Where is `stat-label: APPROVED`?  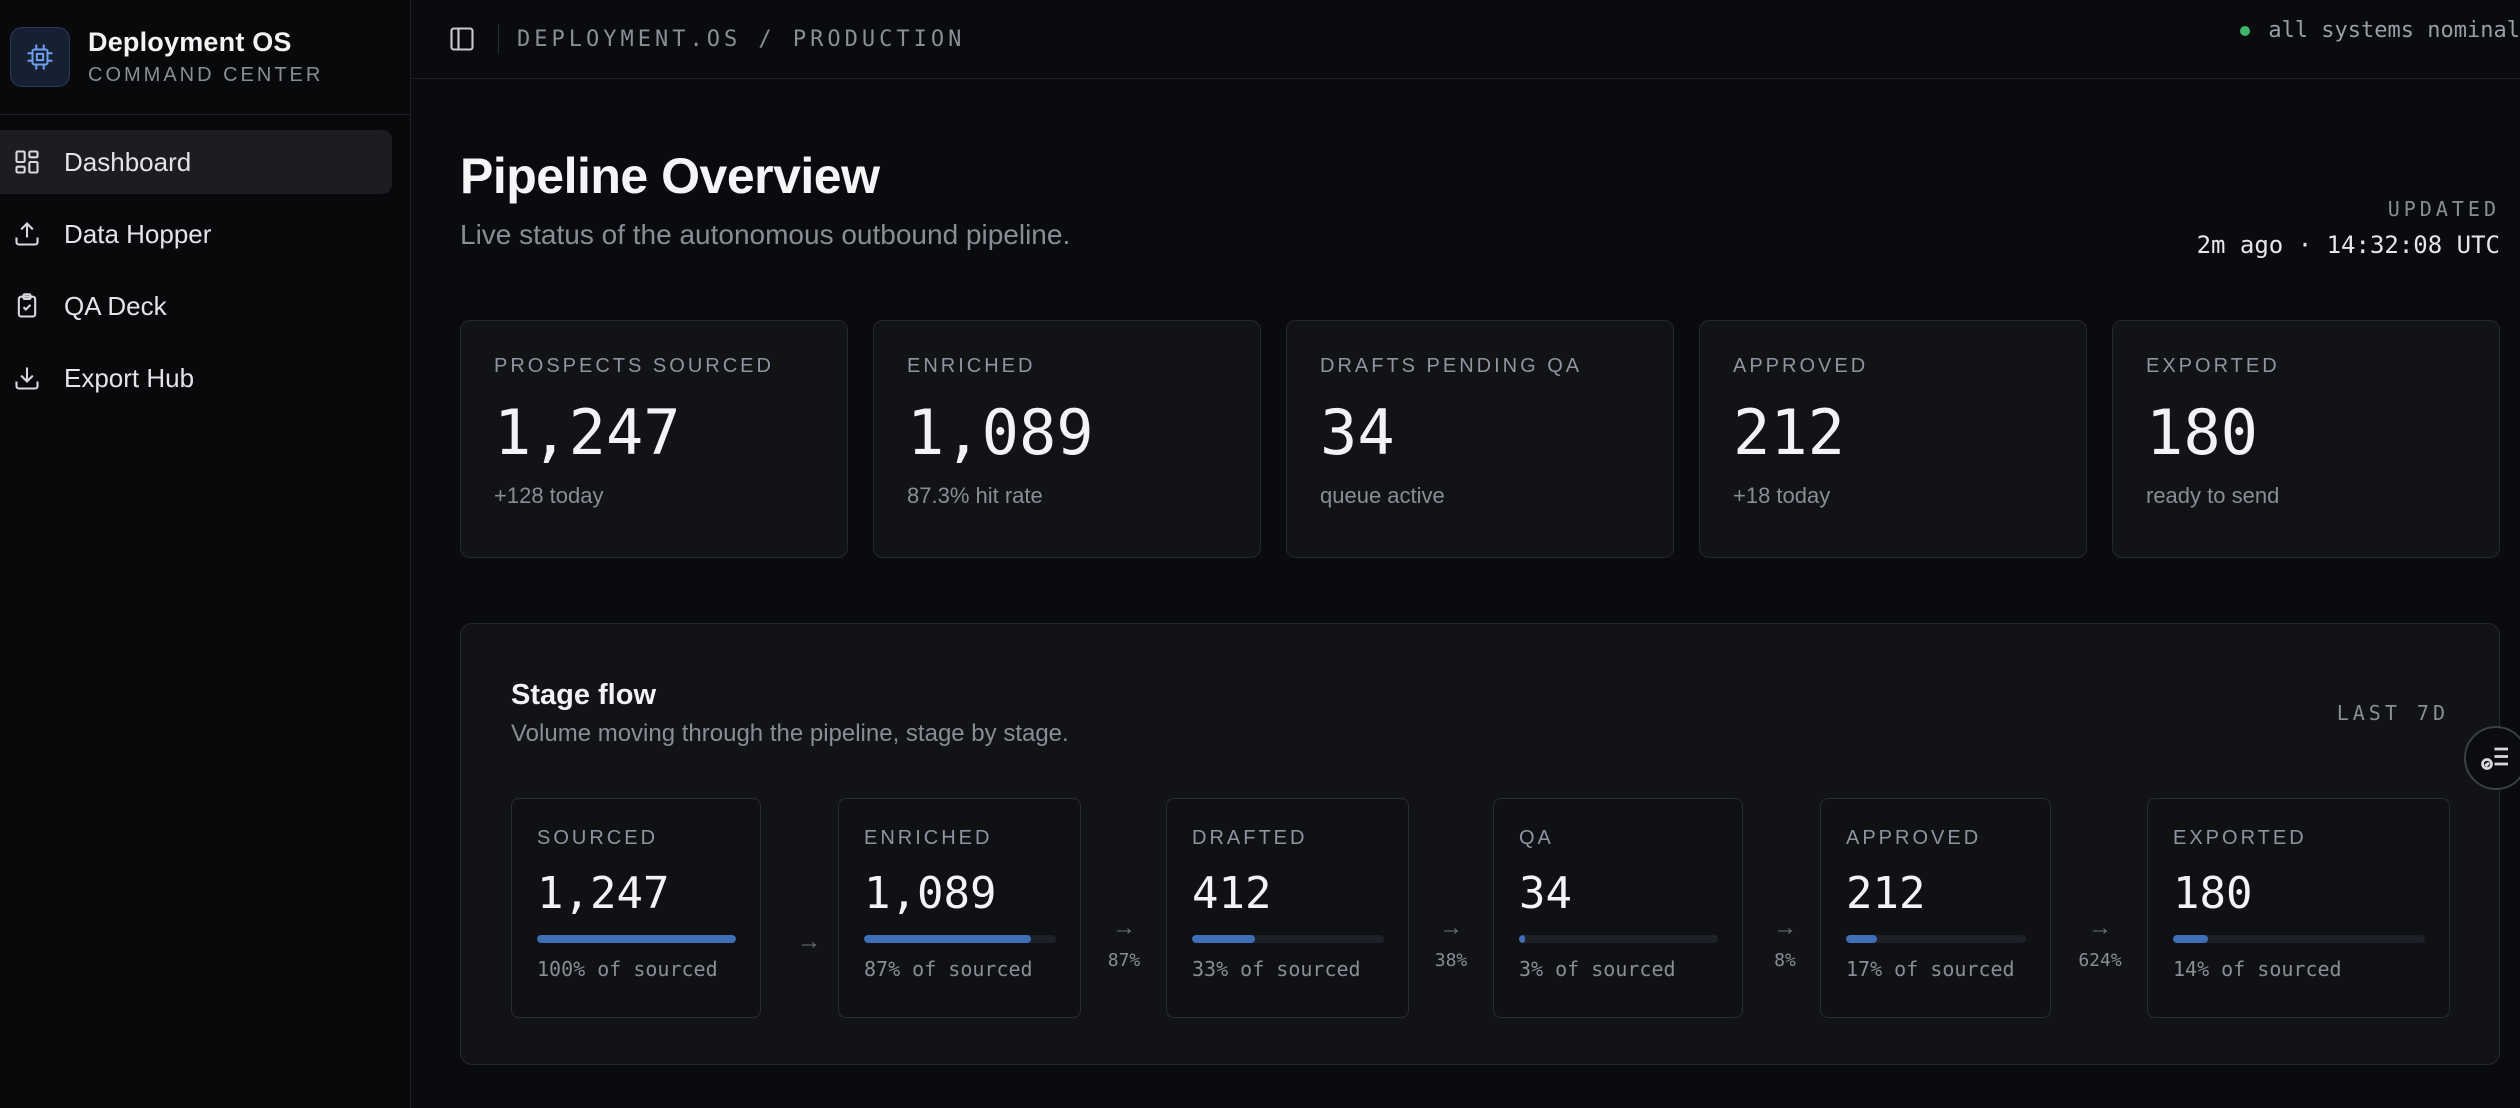
stat-label: APPROVED is located at coordinates (1801, 366).